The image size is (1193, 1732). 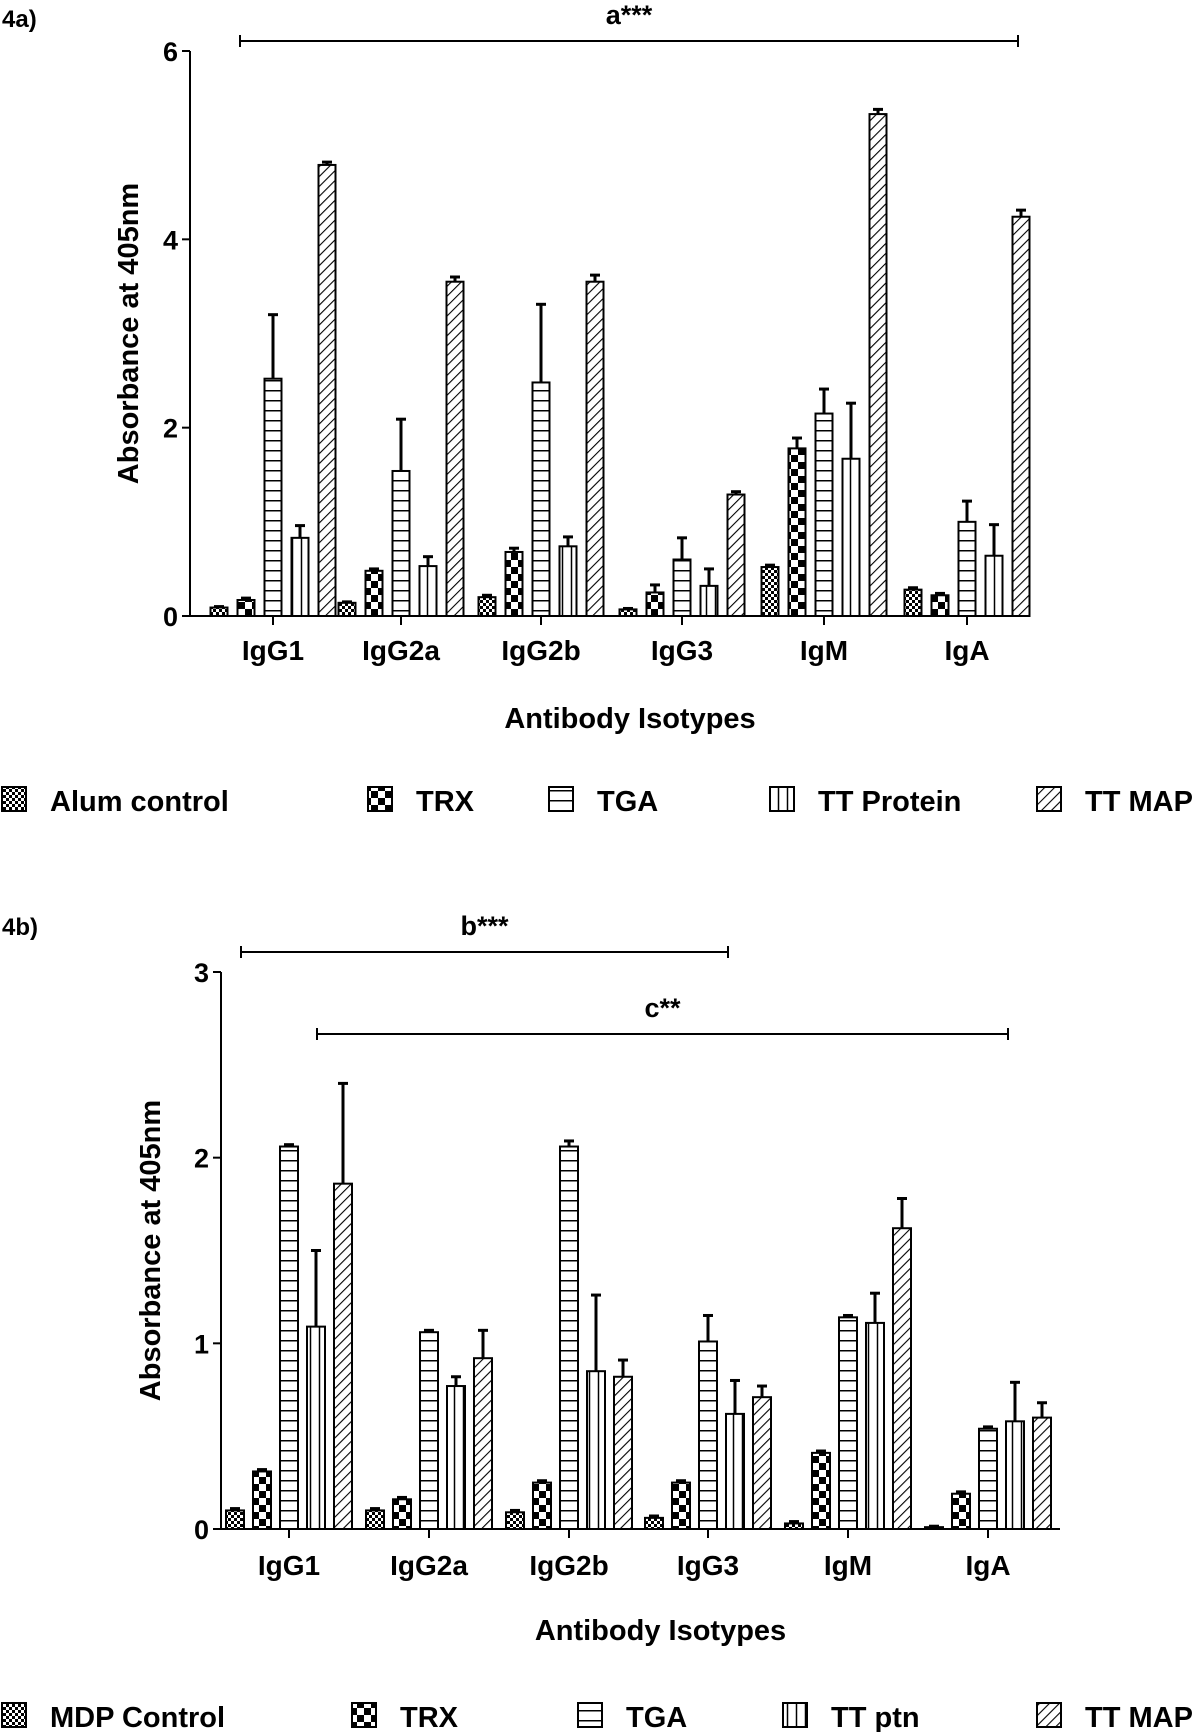 I want to click on y-tick-label: 3, so click(x=201, y=973).